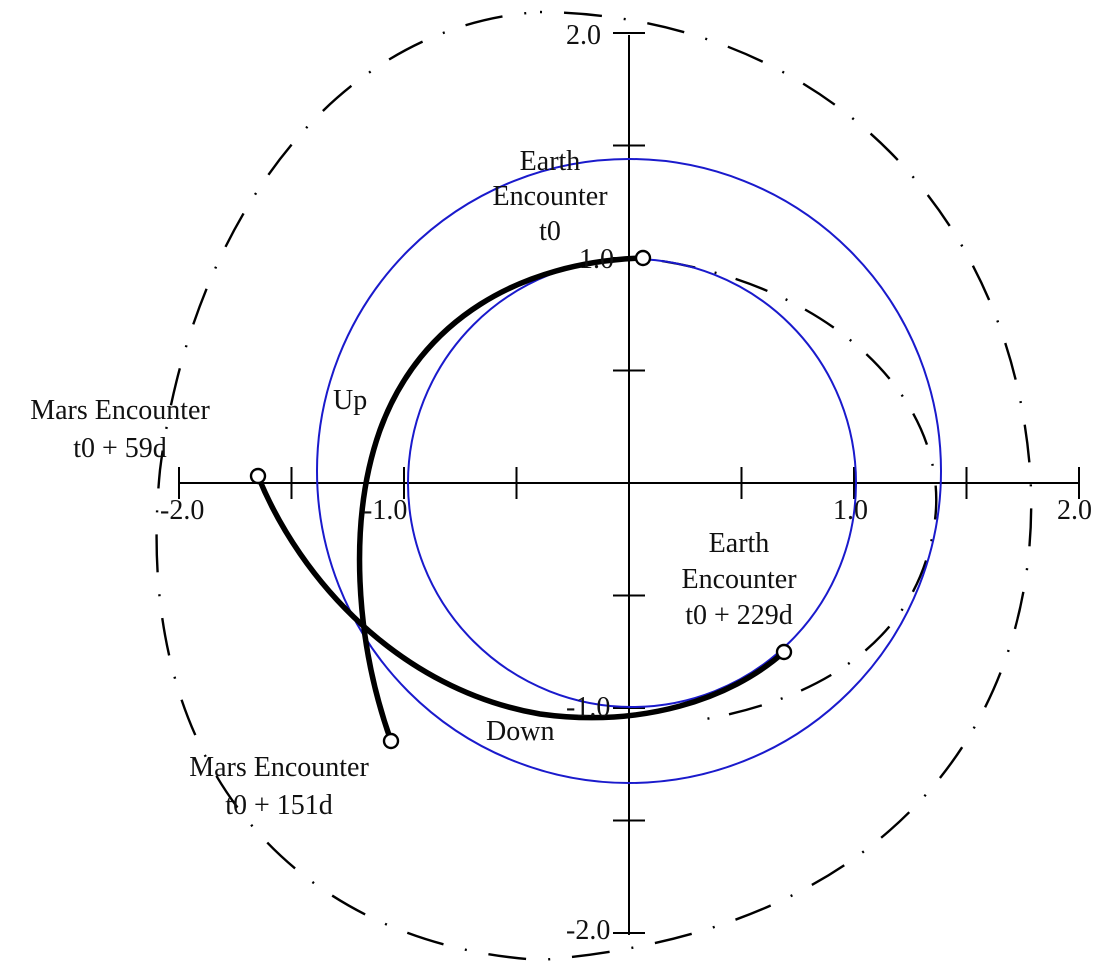 This screenshot has height=965, width=1102. Describe the element at coordinates (583, 35) in the screenshot. I see `y-tick-label: 2.0` at that location.